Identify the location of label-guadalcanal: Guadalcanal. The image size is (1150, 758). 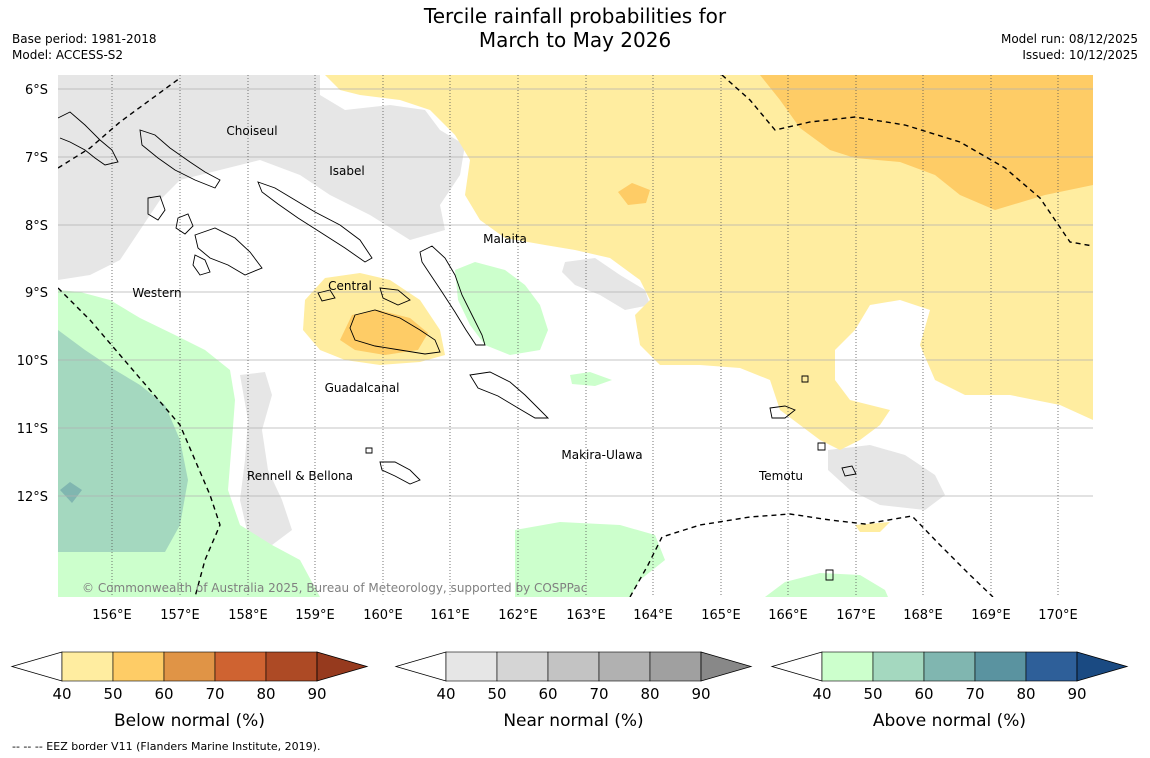
(362, 388).